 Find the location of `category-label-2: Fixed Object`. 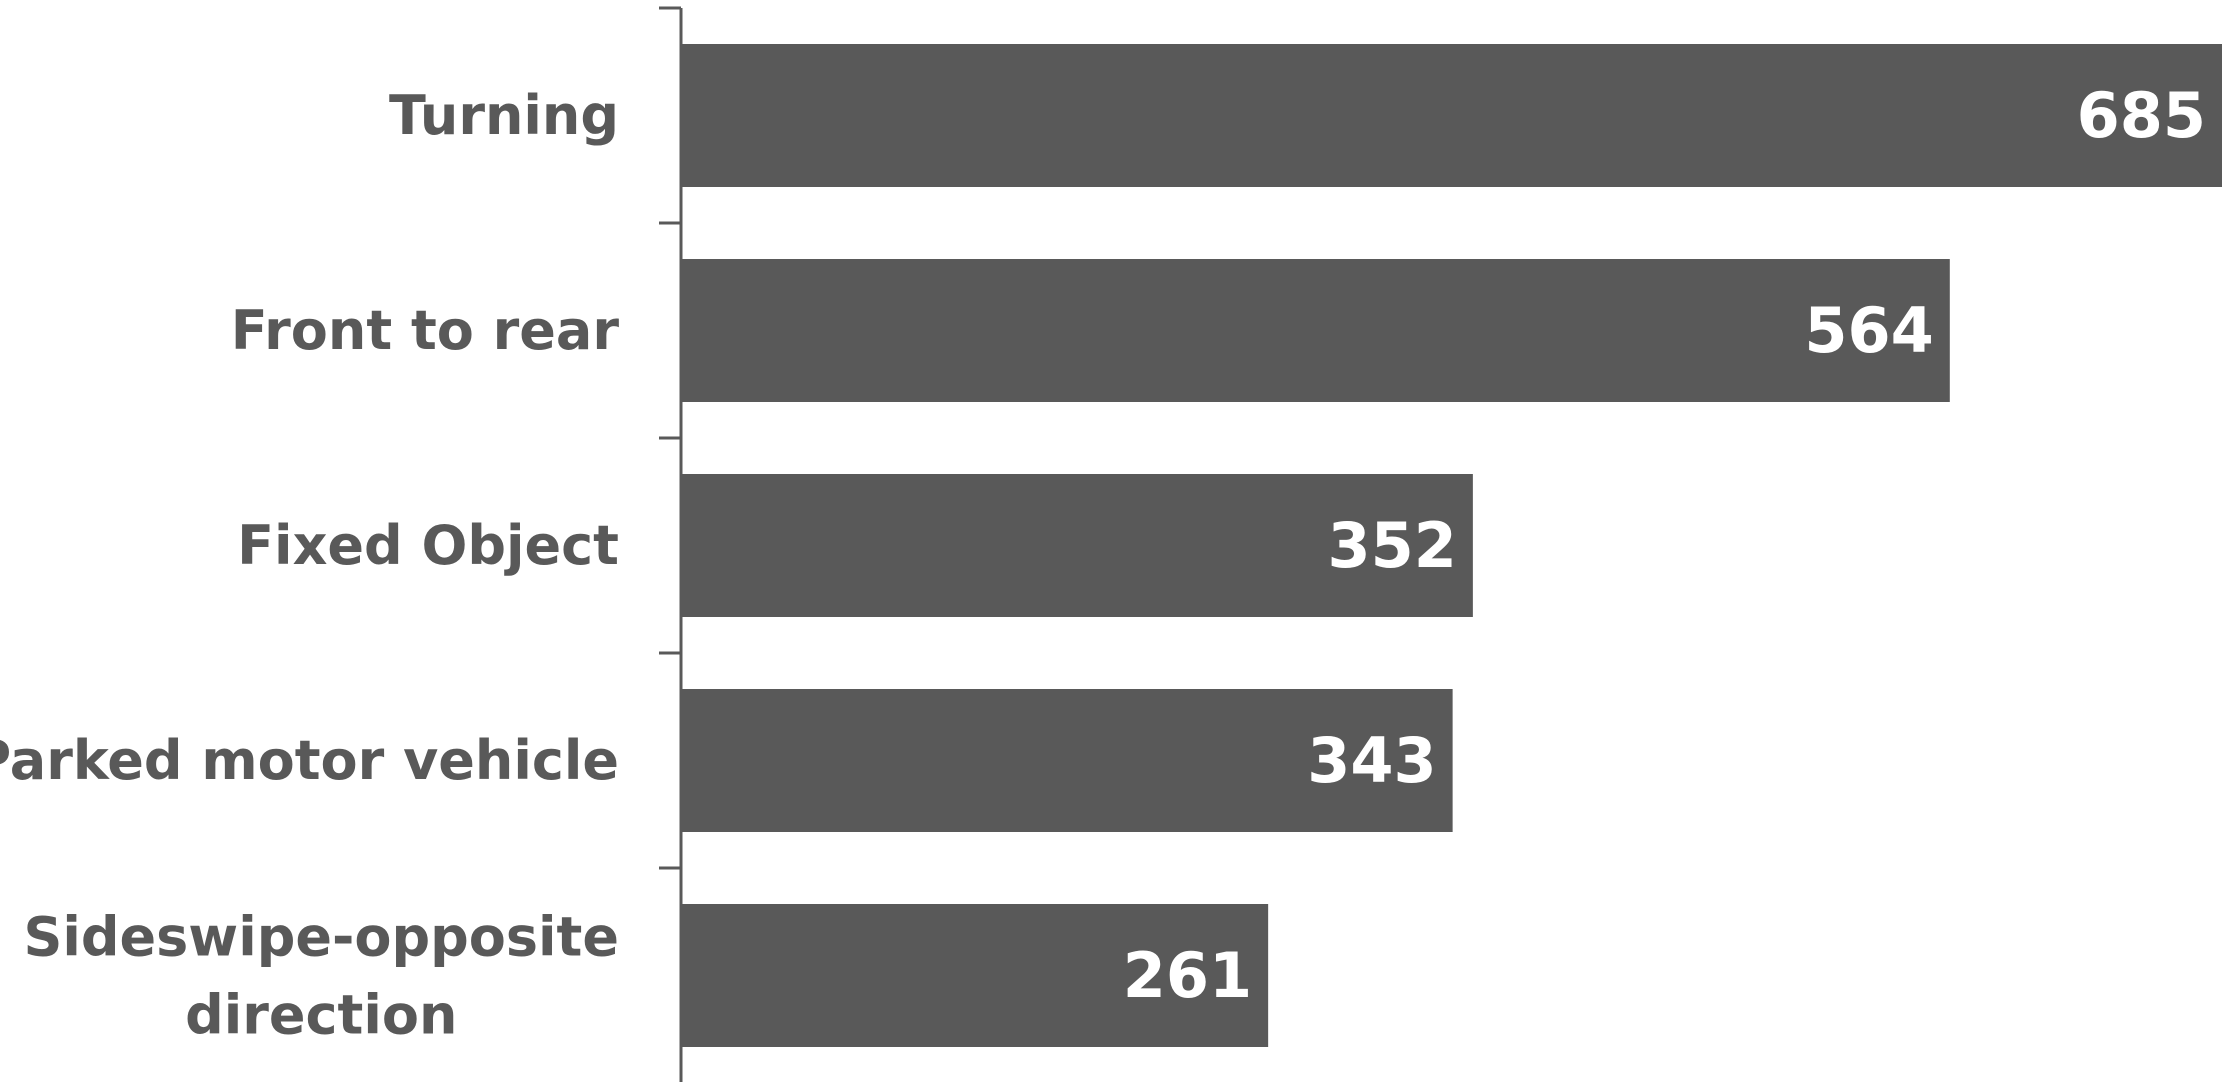

category-label-2: Fixed Object is located at coordinates (428, 545).